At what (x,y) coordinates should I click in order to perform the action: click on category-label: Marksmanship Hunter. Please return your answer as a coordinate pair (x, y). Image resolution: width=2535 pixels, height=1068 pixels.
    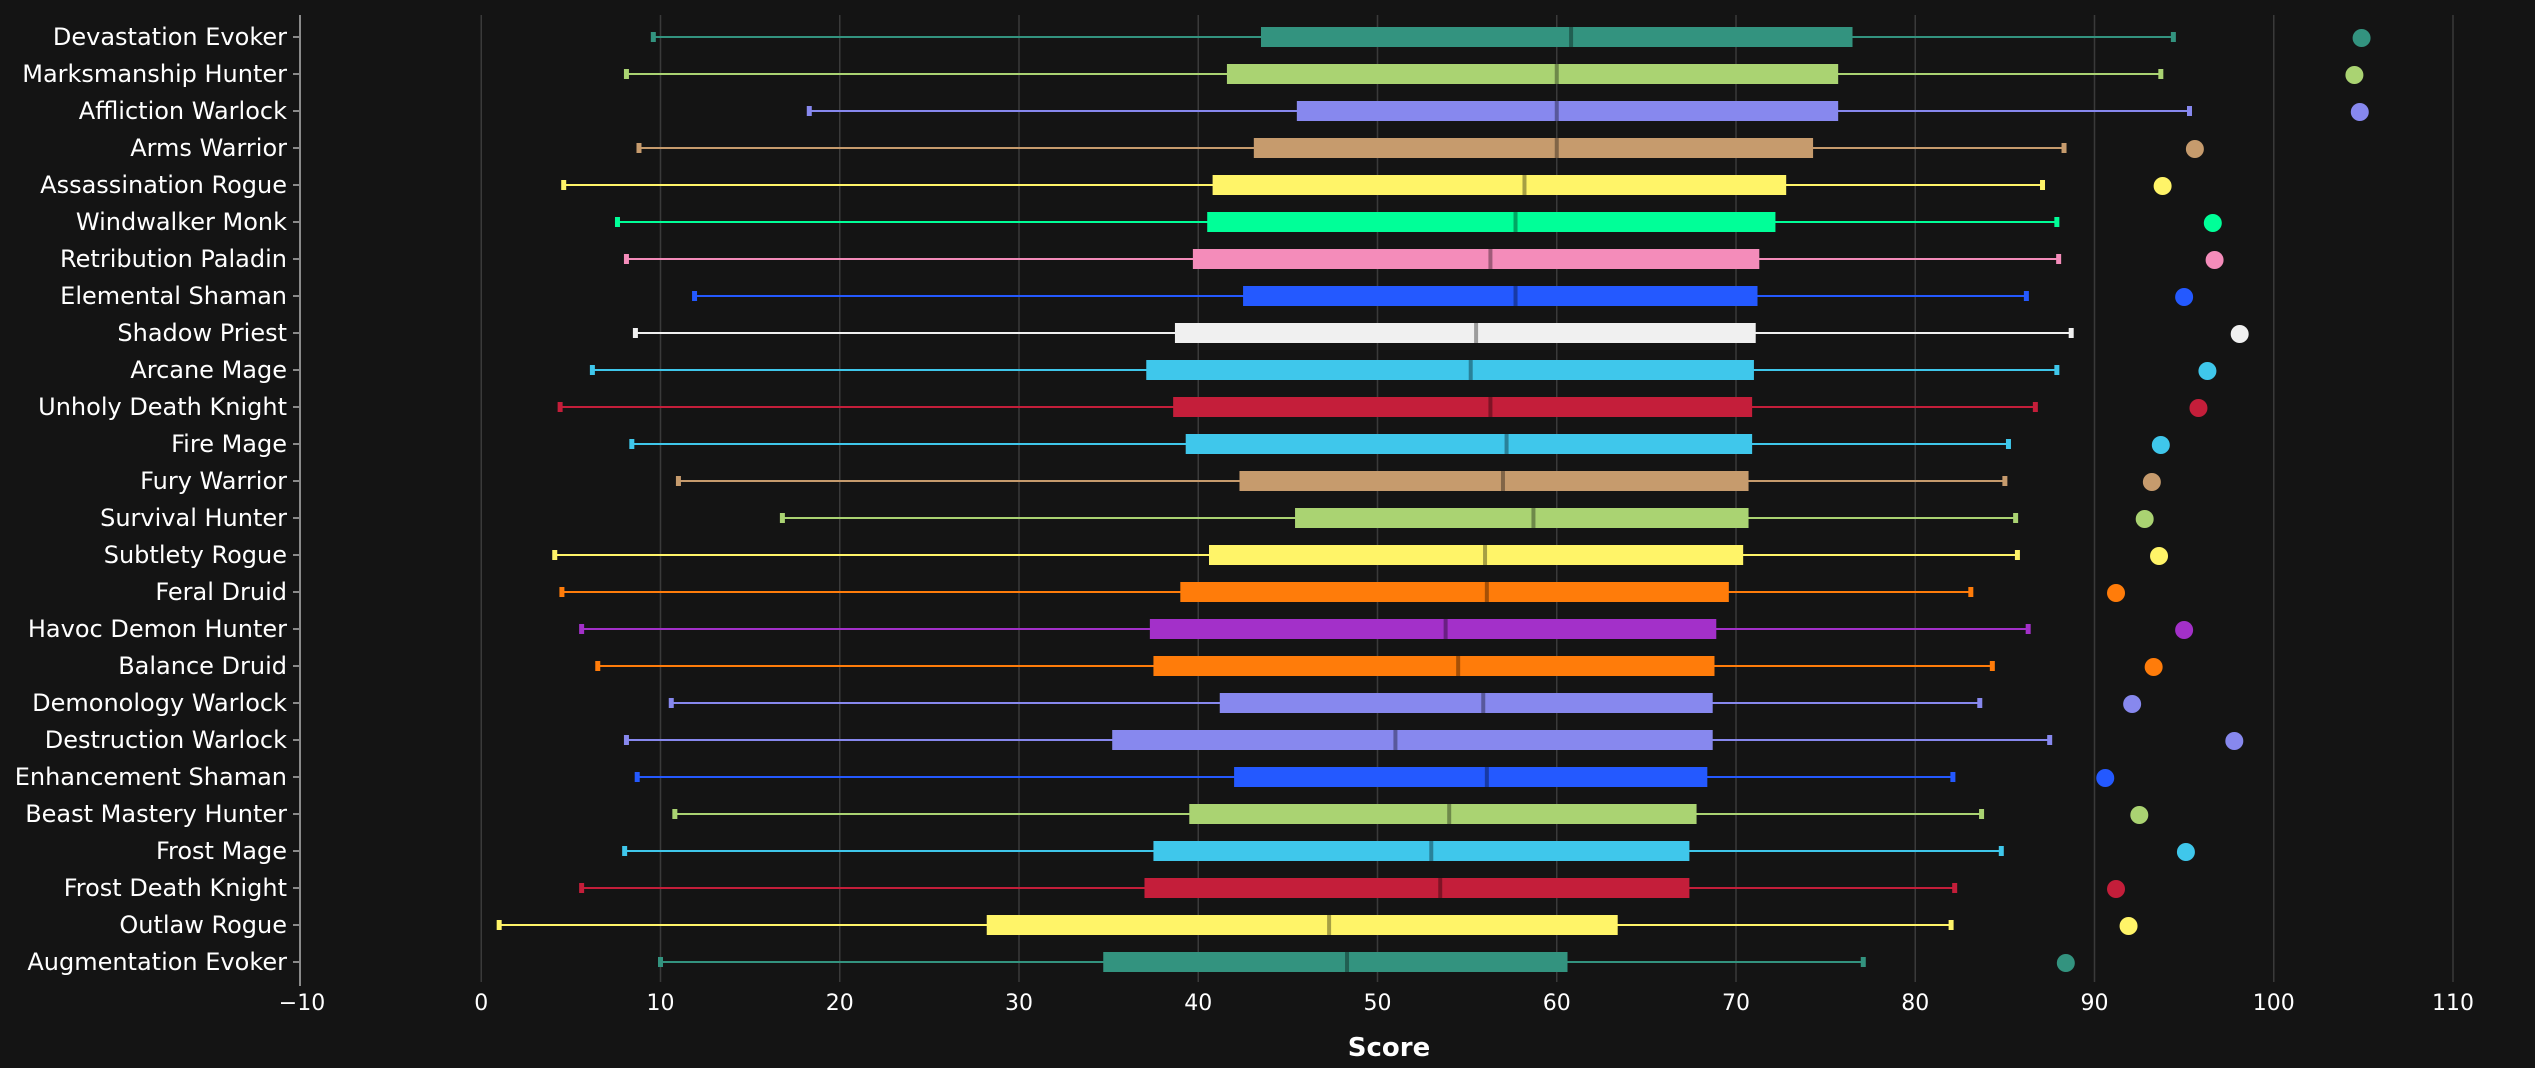
    Looking at the image, I should click on (154, 74).